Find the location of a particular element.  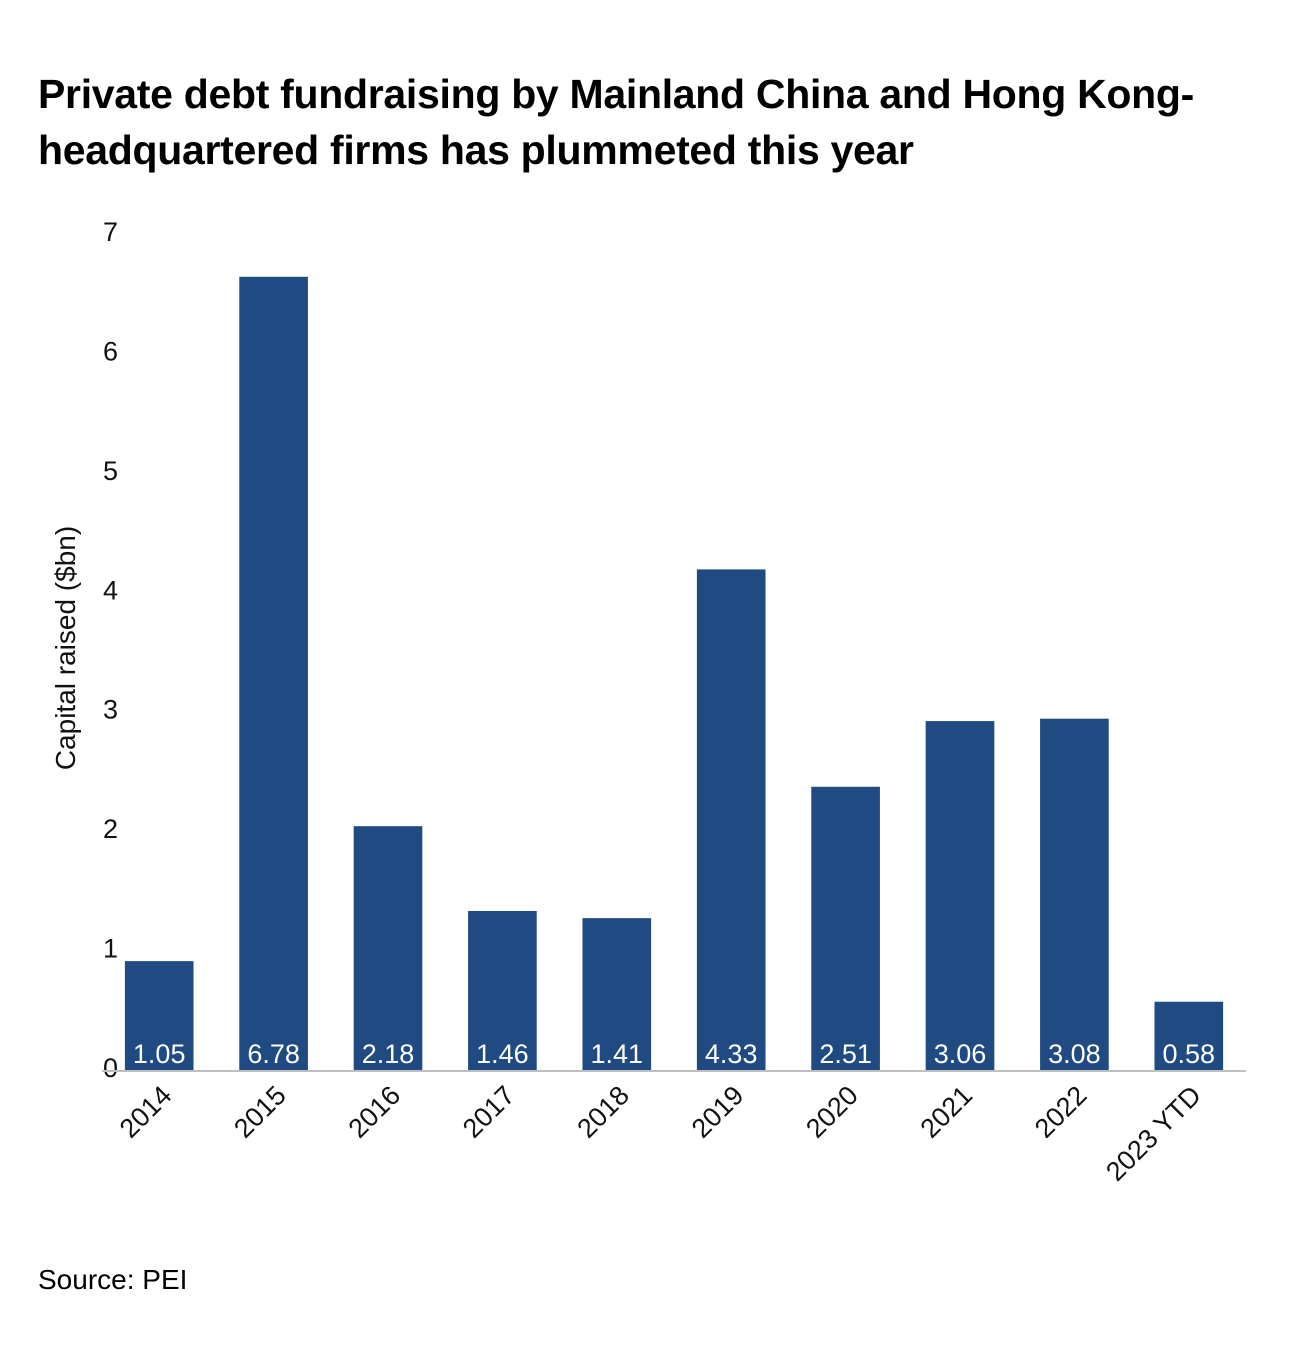

bar-value-label: 2.18 is located at coordinates (388, 1054).